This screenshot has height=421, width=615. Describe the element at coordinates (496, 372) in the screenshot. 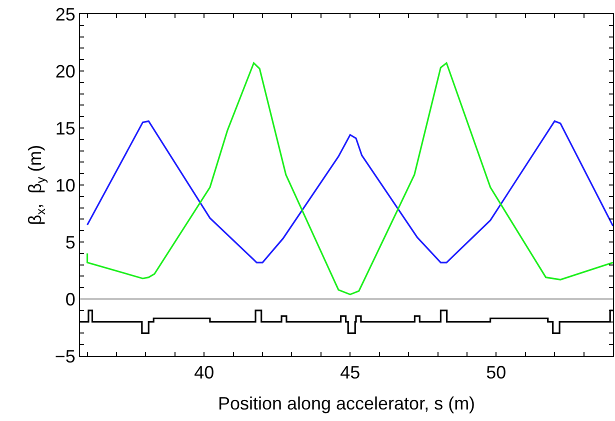

I see `x-tick-label: 50` at that location.